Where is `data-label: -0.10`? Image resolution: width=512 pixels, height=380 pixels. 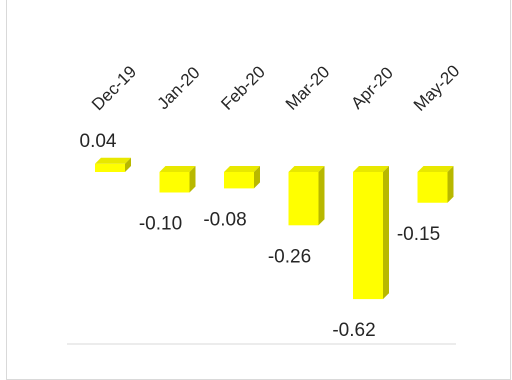
data-label: -0.10 is located at coordinates (160, 224).